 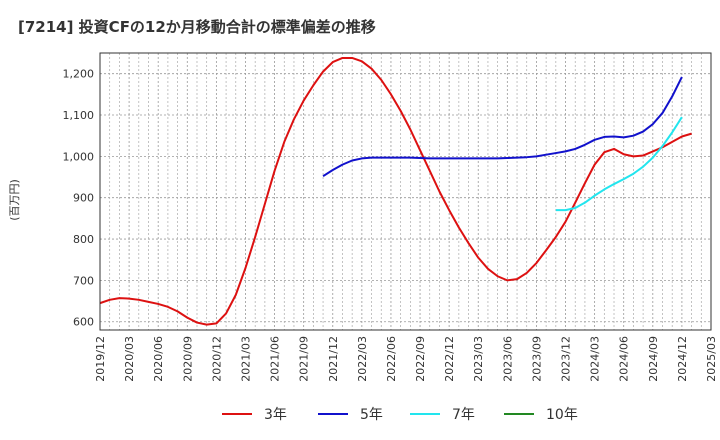 I want to click on x-tick-label: 2022/06, so click(x=391, y=359).